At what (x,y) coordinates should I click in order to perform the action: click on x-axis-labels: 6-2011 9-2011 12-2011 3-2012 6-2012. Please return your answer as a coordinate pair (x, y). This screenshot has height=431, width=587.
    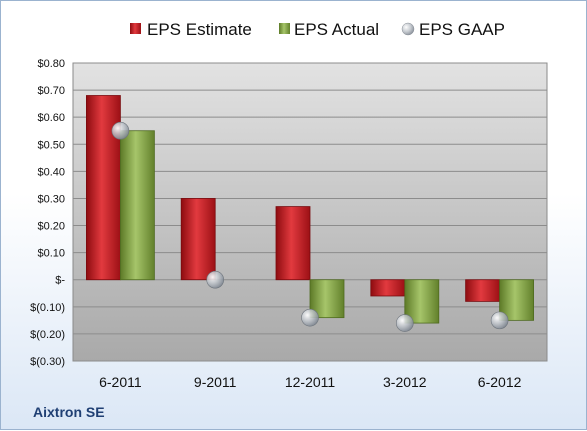
    Looking at the image, I should click on (310, 382).